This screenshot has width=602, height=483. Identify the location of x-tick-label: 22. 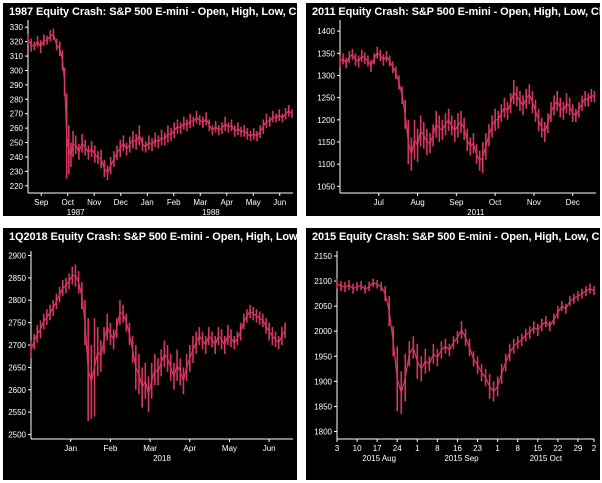
(557, 448).